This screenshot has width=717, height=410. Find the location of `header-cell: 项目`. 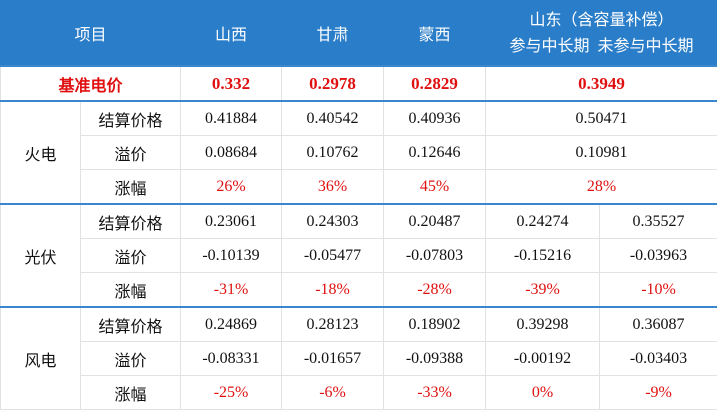

header-cell: 项目 is located at coordinates (91, 33).